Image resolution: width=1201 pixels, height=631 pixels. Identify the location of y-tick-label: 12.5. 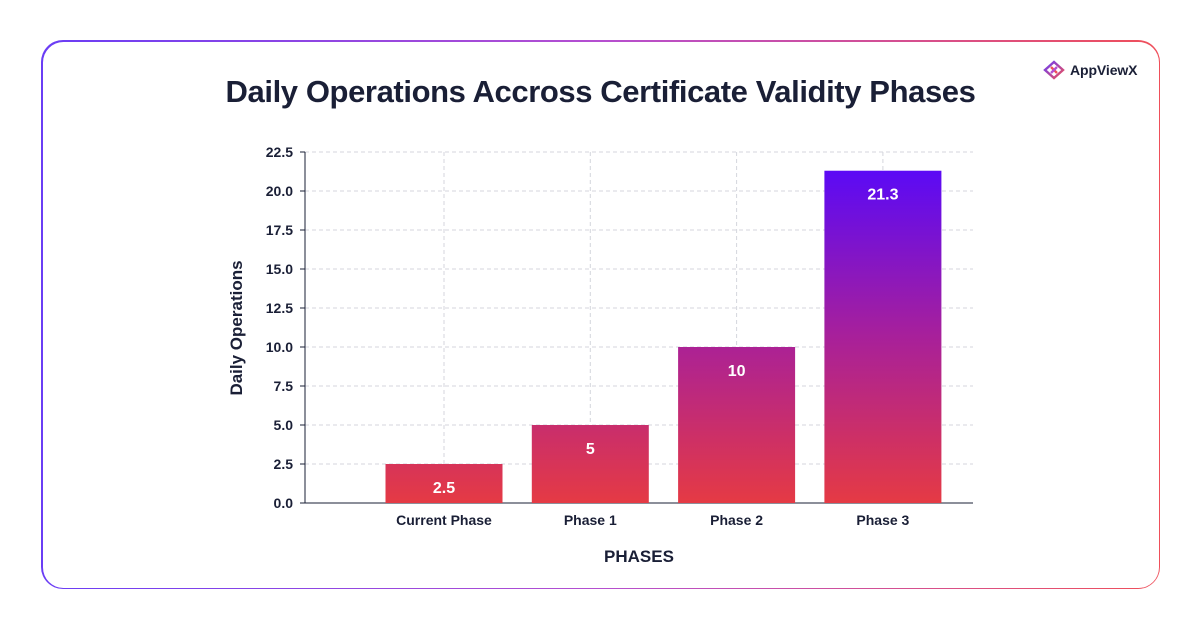
(279, 308).